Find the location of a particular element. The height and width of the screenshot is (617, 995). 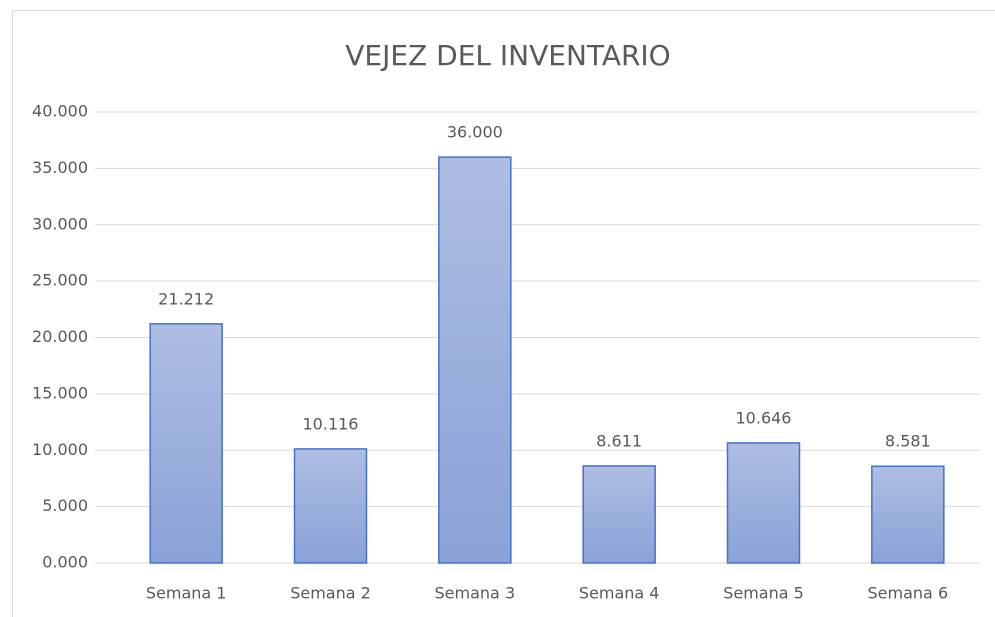

x-tick-label: Semana 1 is located at coordinates (186, 593).